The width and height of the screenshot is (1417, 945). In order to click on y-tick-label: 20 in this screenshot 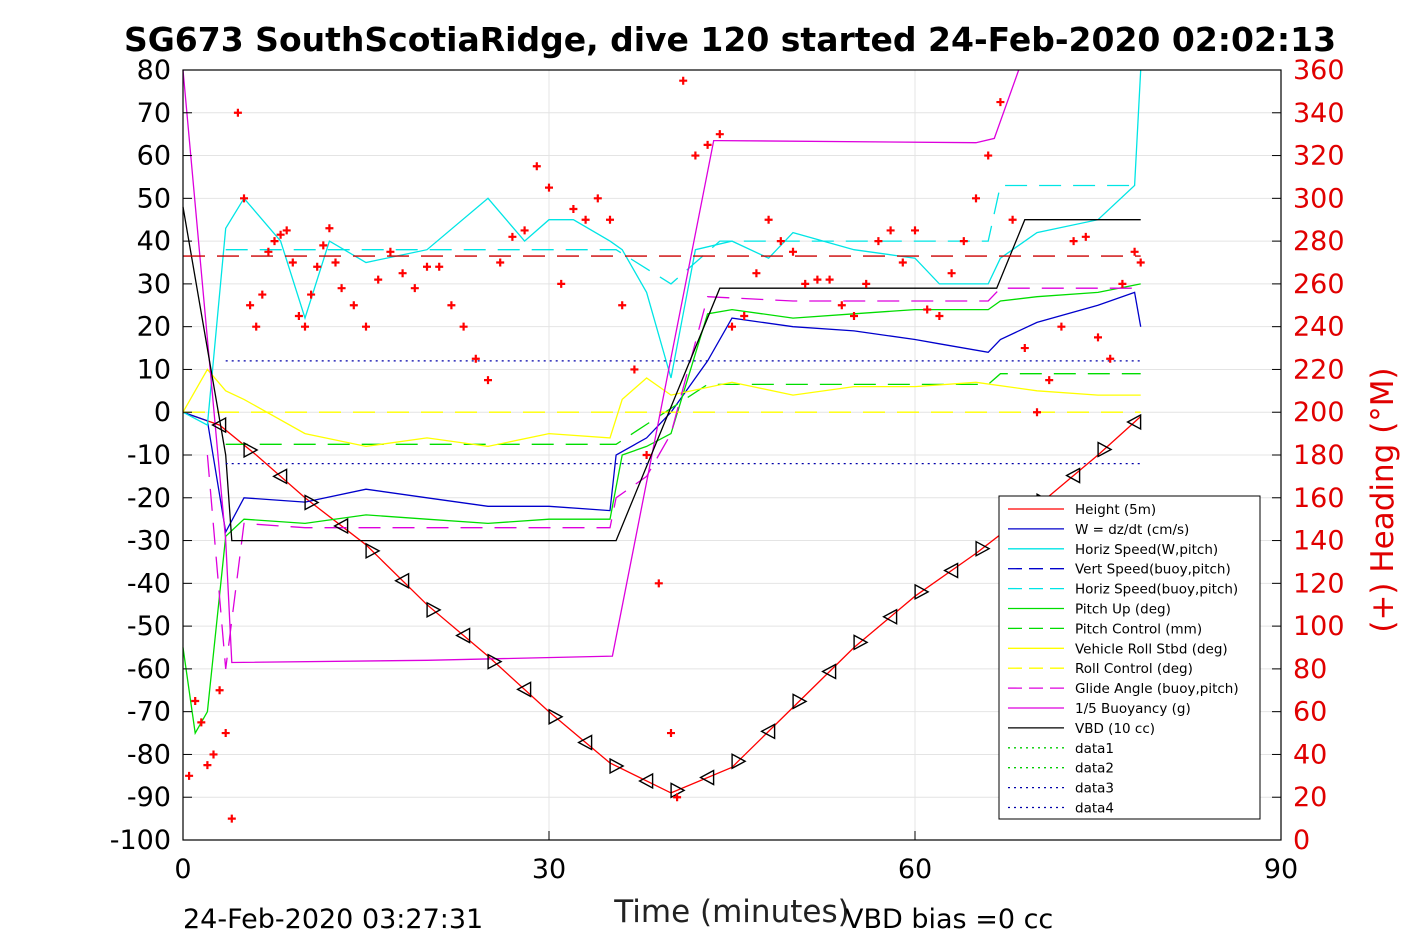, I will do `click(154, 327)`.